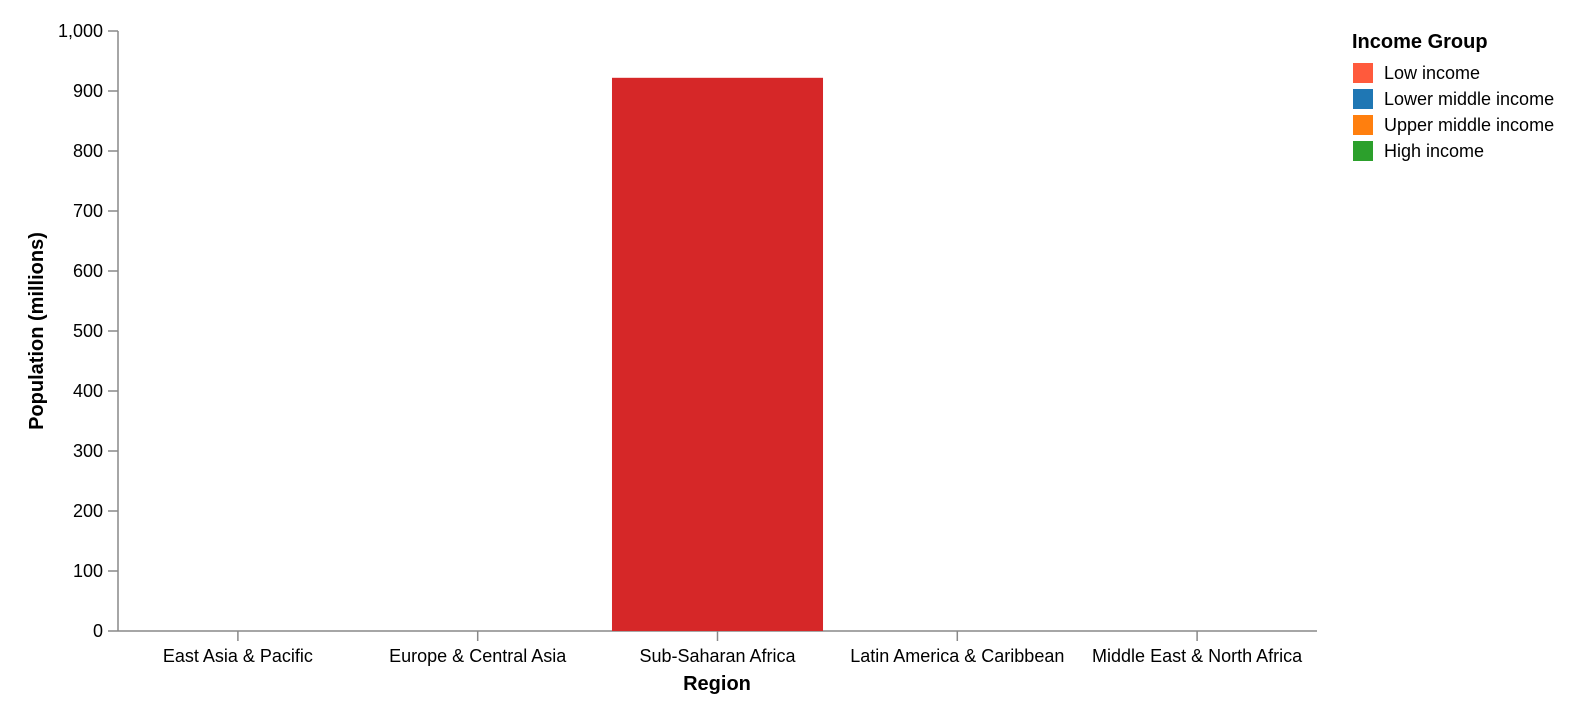  I want to click on y-tick-label: 300, so click(88, 451).